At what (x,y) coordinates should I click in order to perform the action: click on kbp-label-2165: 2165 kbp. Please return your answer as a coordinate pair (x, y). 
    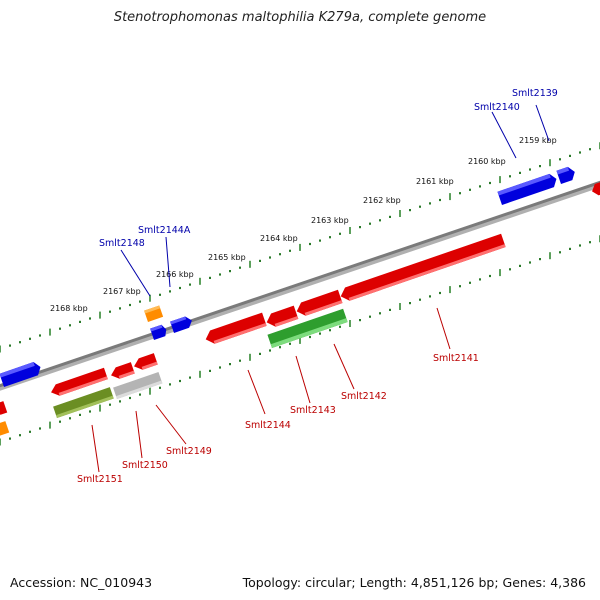
    Looking at the image, I should click on (227, 257).